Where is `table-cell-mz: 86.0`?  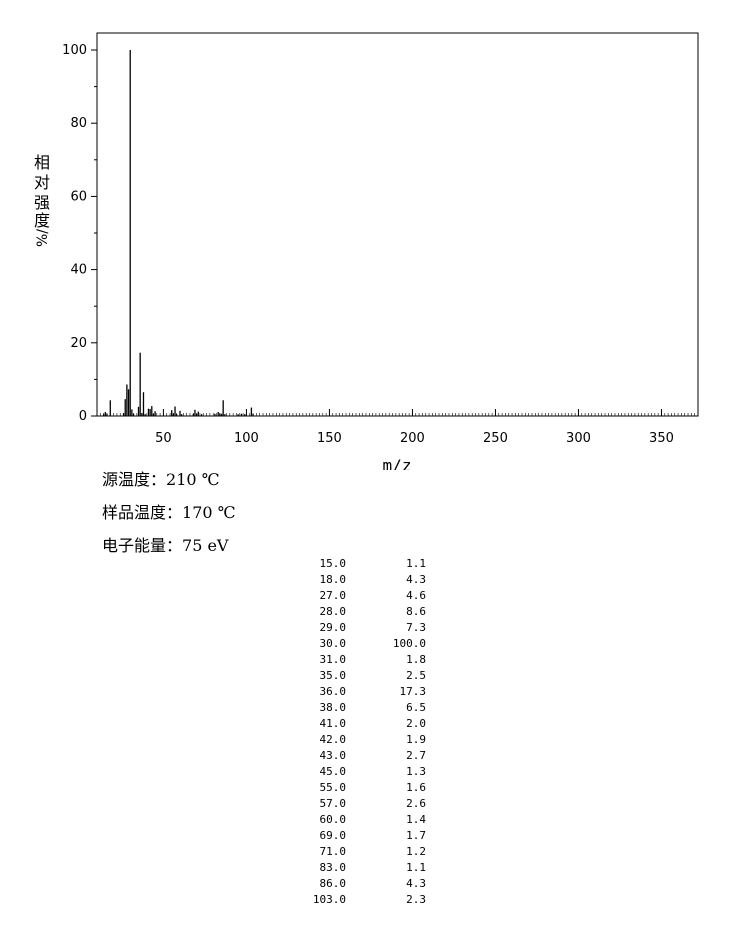
table-cell-mz: 86.0 is located at coordinates (333, 883).